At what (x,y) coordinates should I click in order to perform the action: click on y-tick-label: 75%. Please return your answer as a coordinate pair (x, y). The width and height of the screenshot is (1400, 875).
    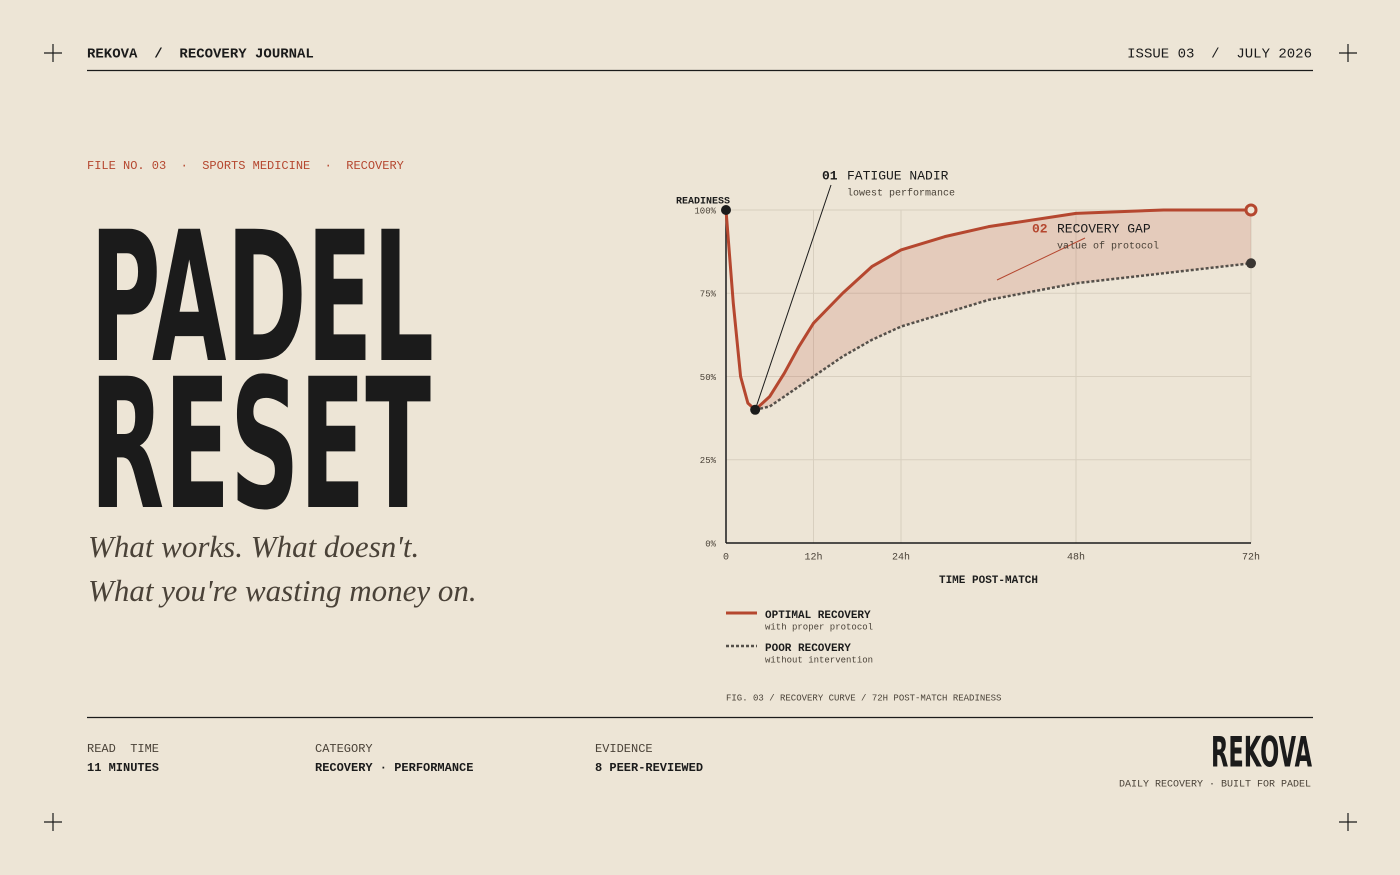
    Looking at the image, I should click on (708, 295).